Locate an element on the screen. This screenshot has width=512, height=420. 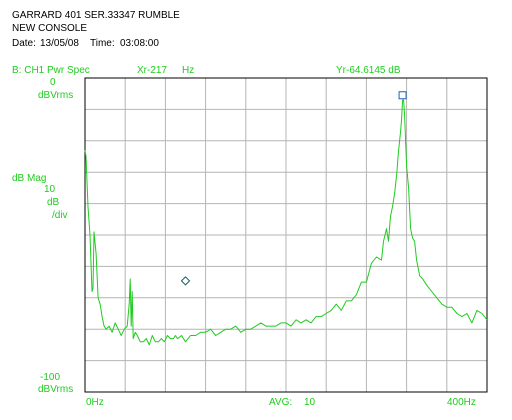
plot-subtitle: NEW CONSOLE is located at coordinates (50, 28).